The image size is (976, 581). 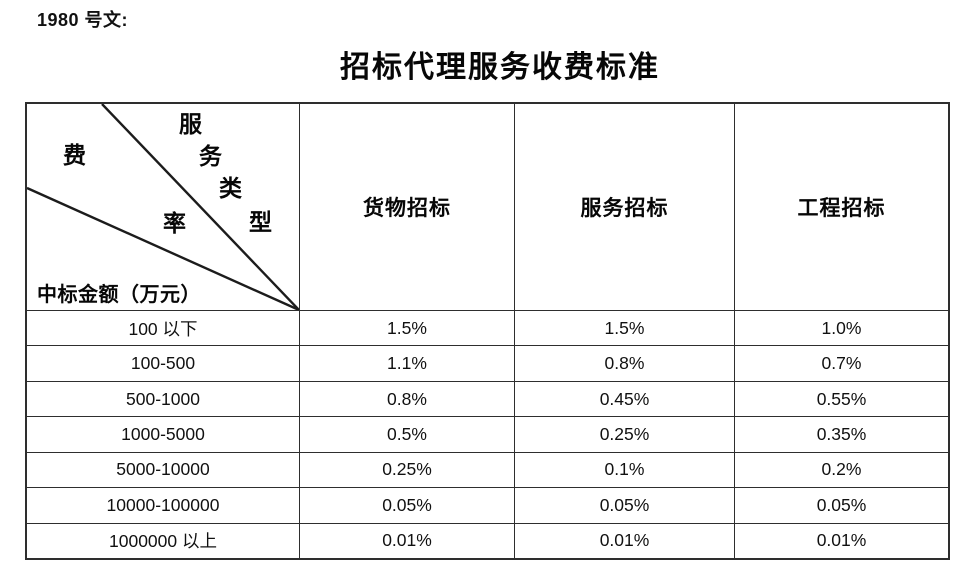 I want to click on table-corner-cell: 服 务 类 型 费 率 中标金额（万元）, so click(x=163, y=207).